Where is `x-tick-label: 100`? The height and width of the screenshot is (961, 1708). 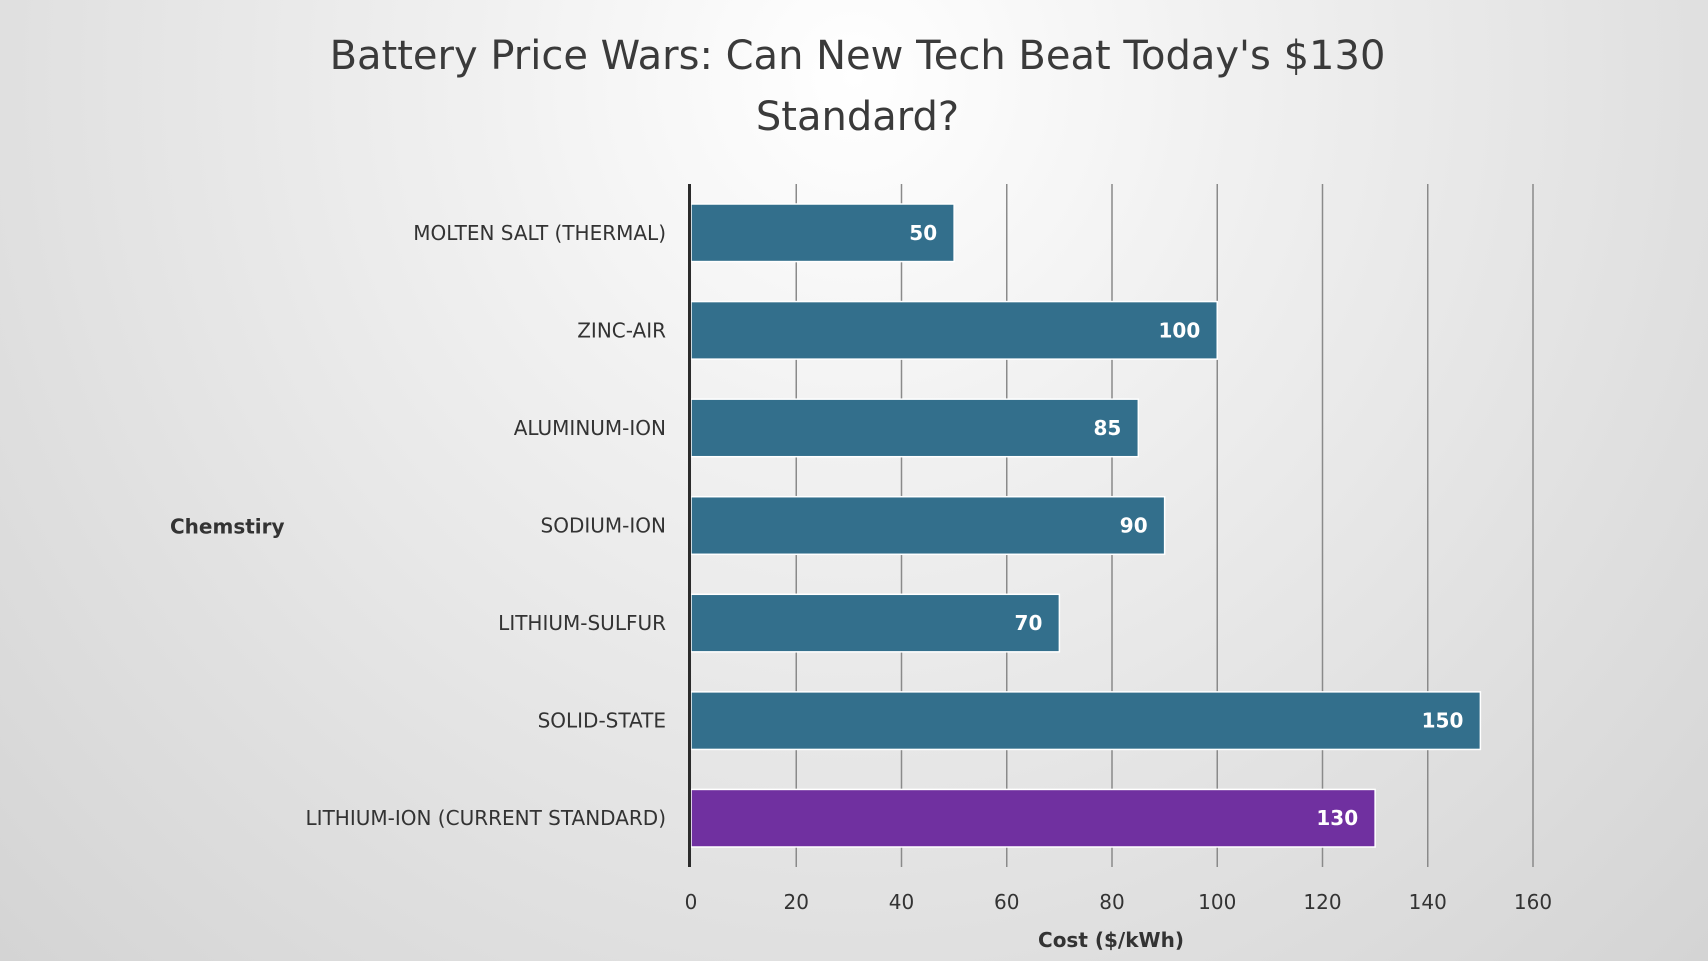 x-tick-label: 100 is located at coordinates (1217, 902).